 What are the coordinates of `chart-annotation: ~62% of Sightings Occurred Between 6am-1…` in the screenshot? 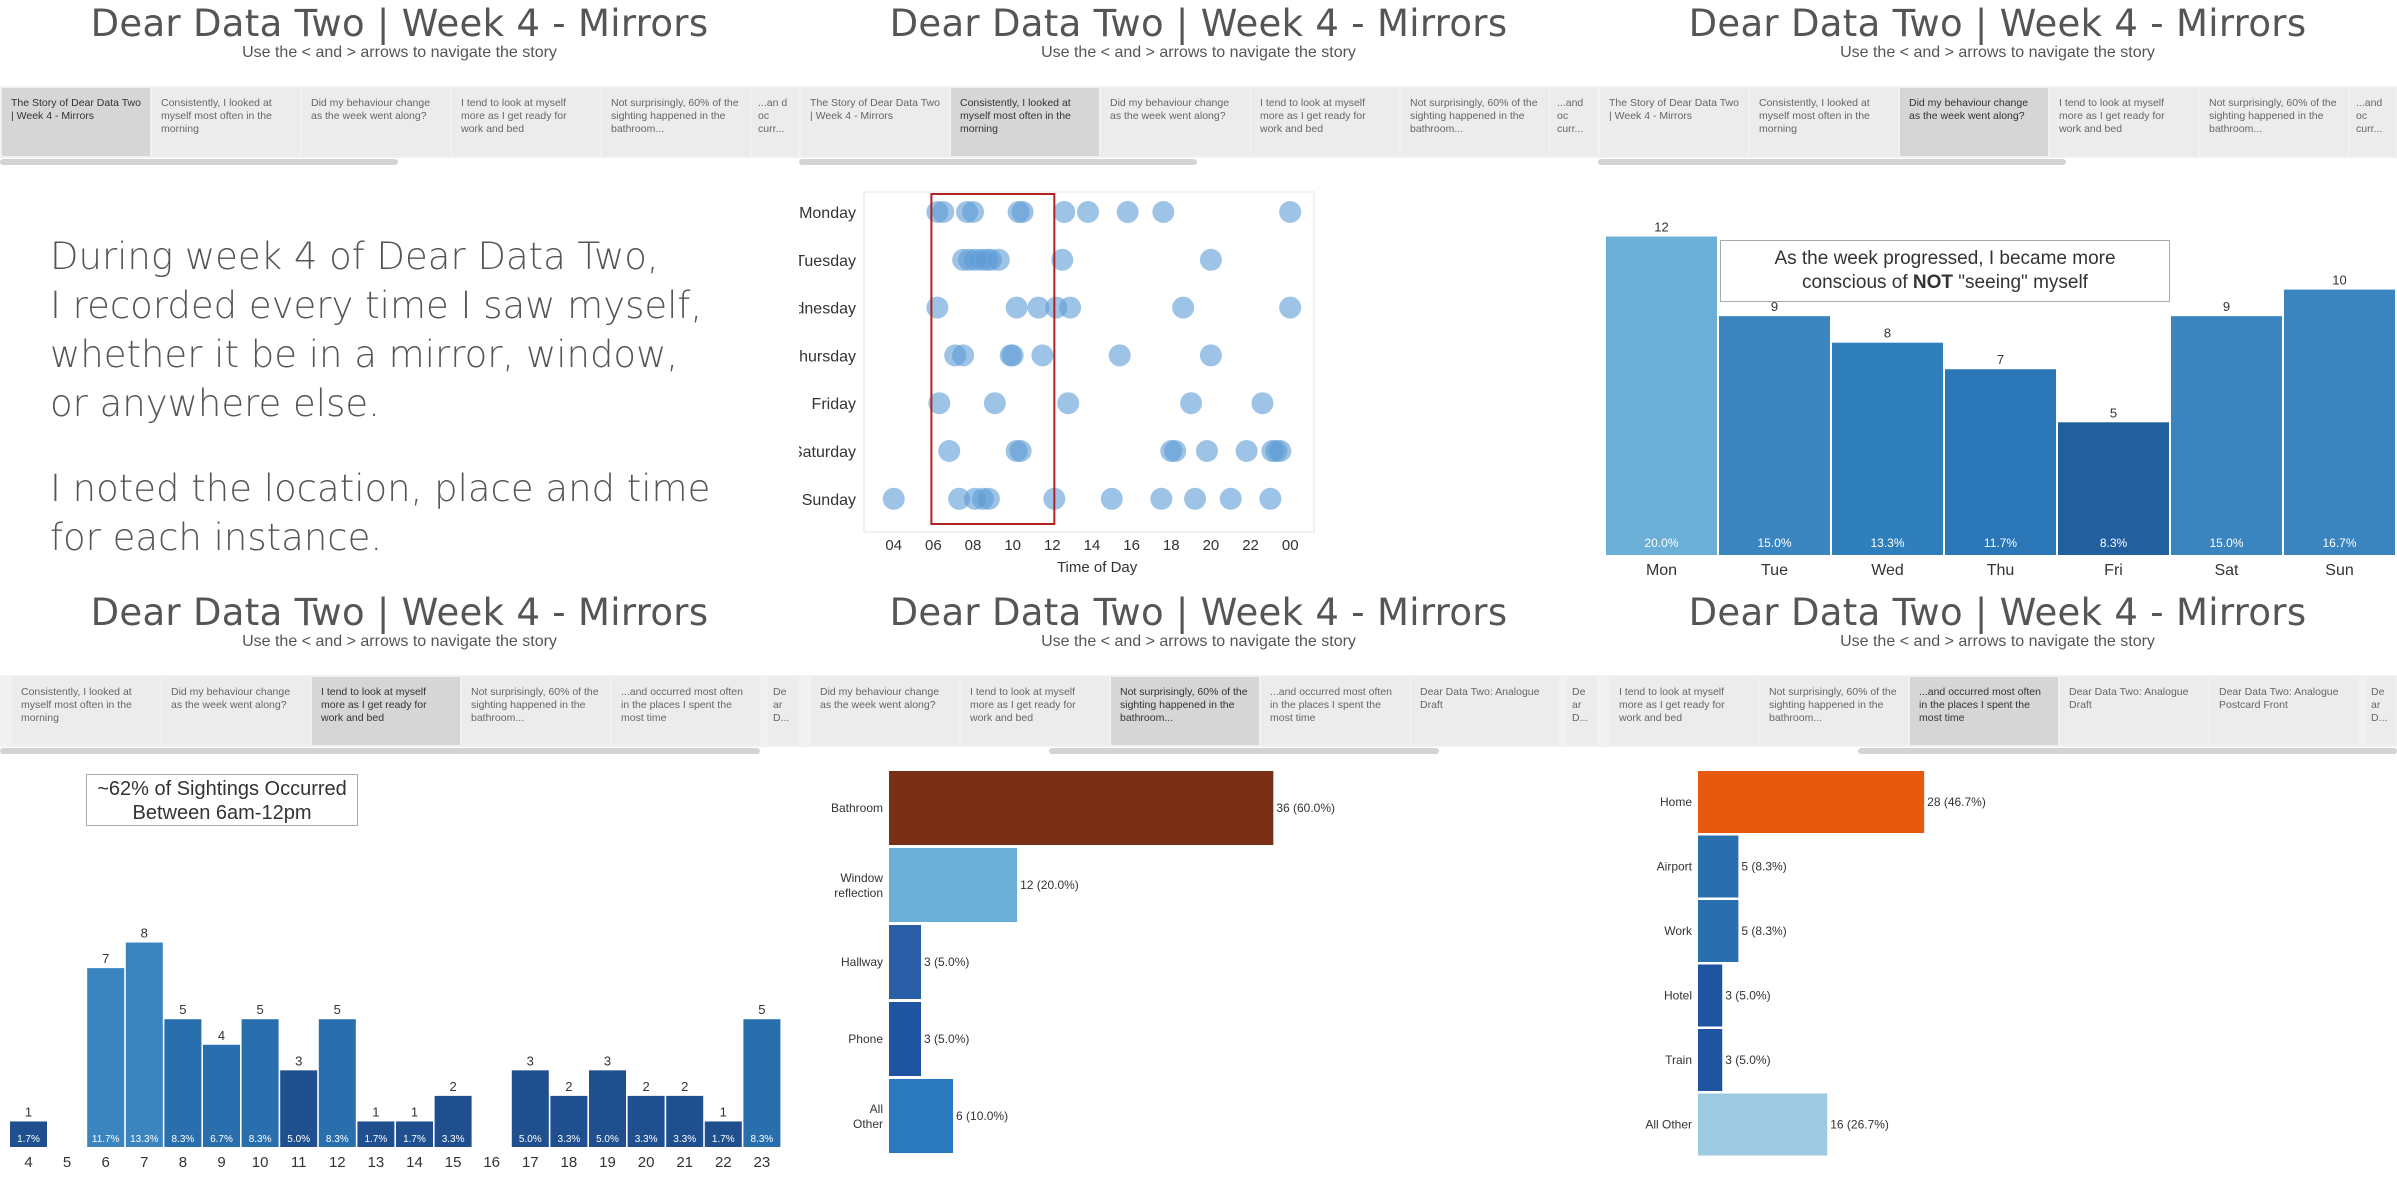 It's located at (222, 800).